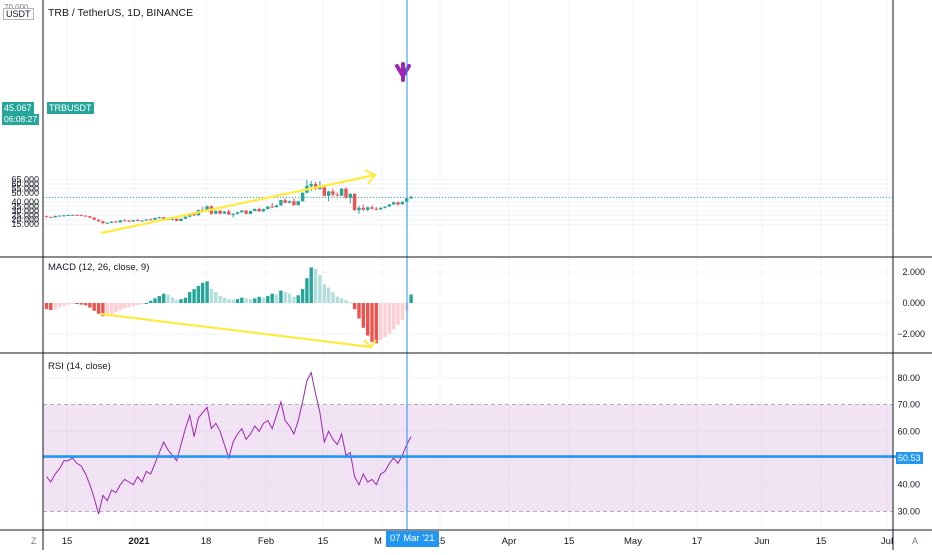 The image size is (932, 555). Describe the element at coordinates (908, 485) in the screenshot. I see `rsi-axis-tick-label: 40.00` at that location.